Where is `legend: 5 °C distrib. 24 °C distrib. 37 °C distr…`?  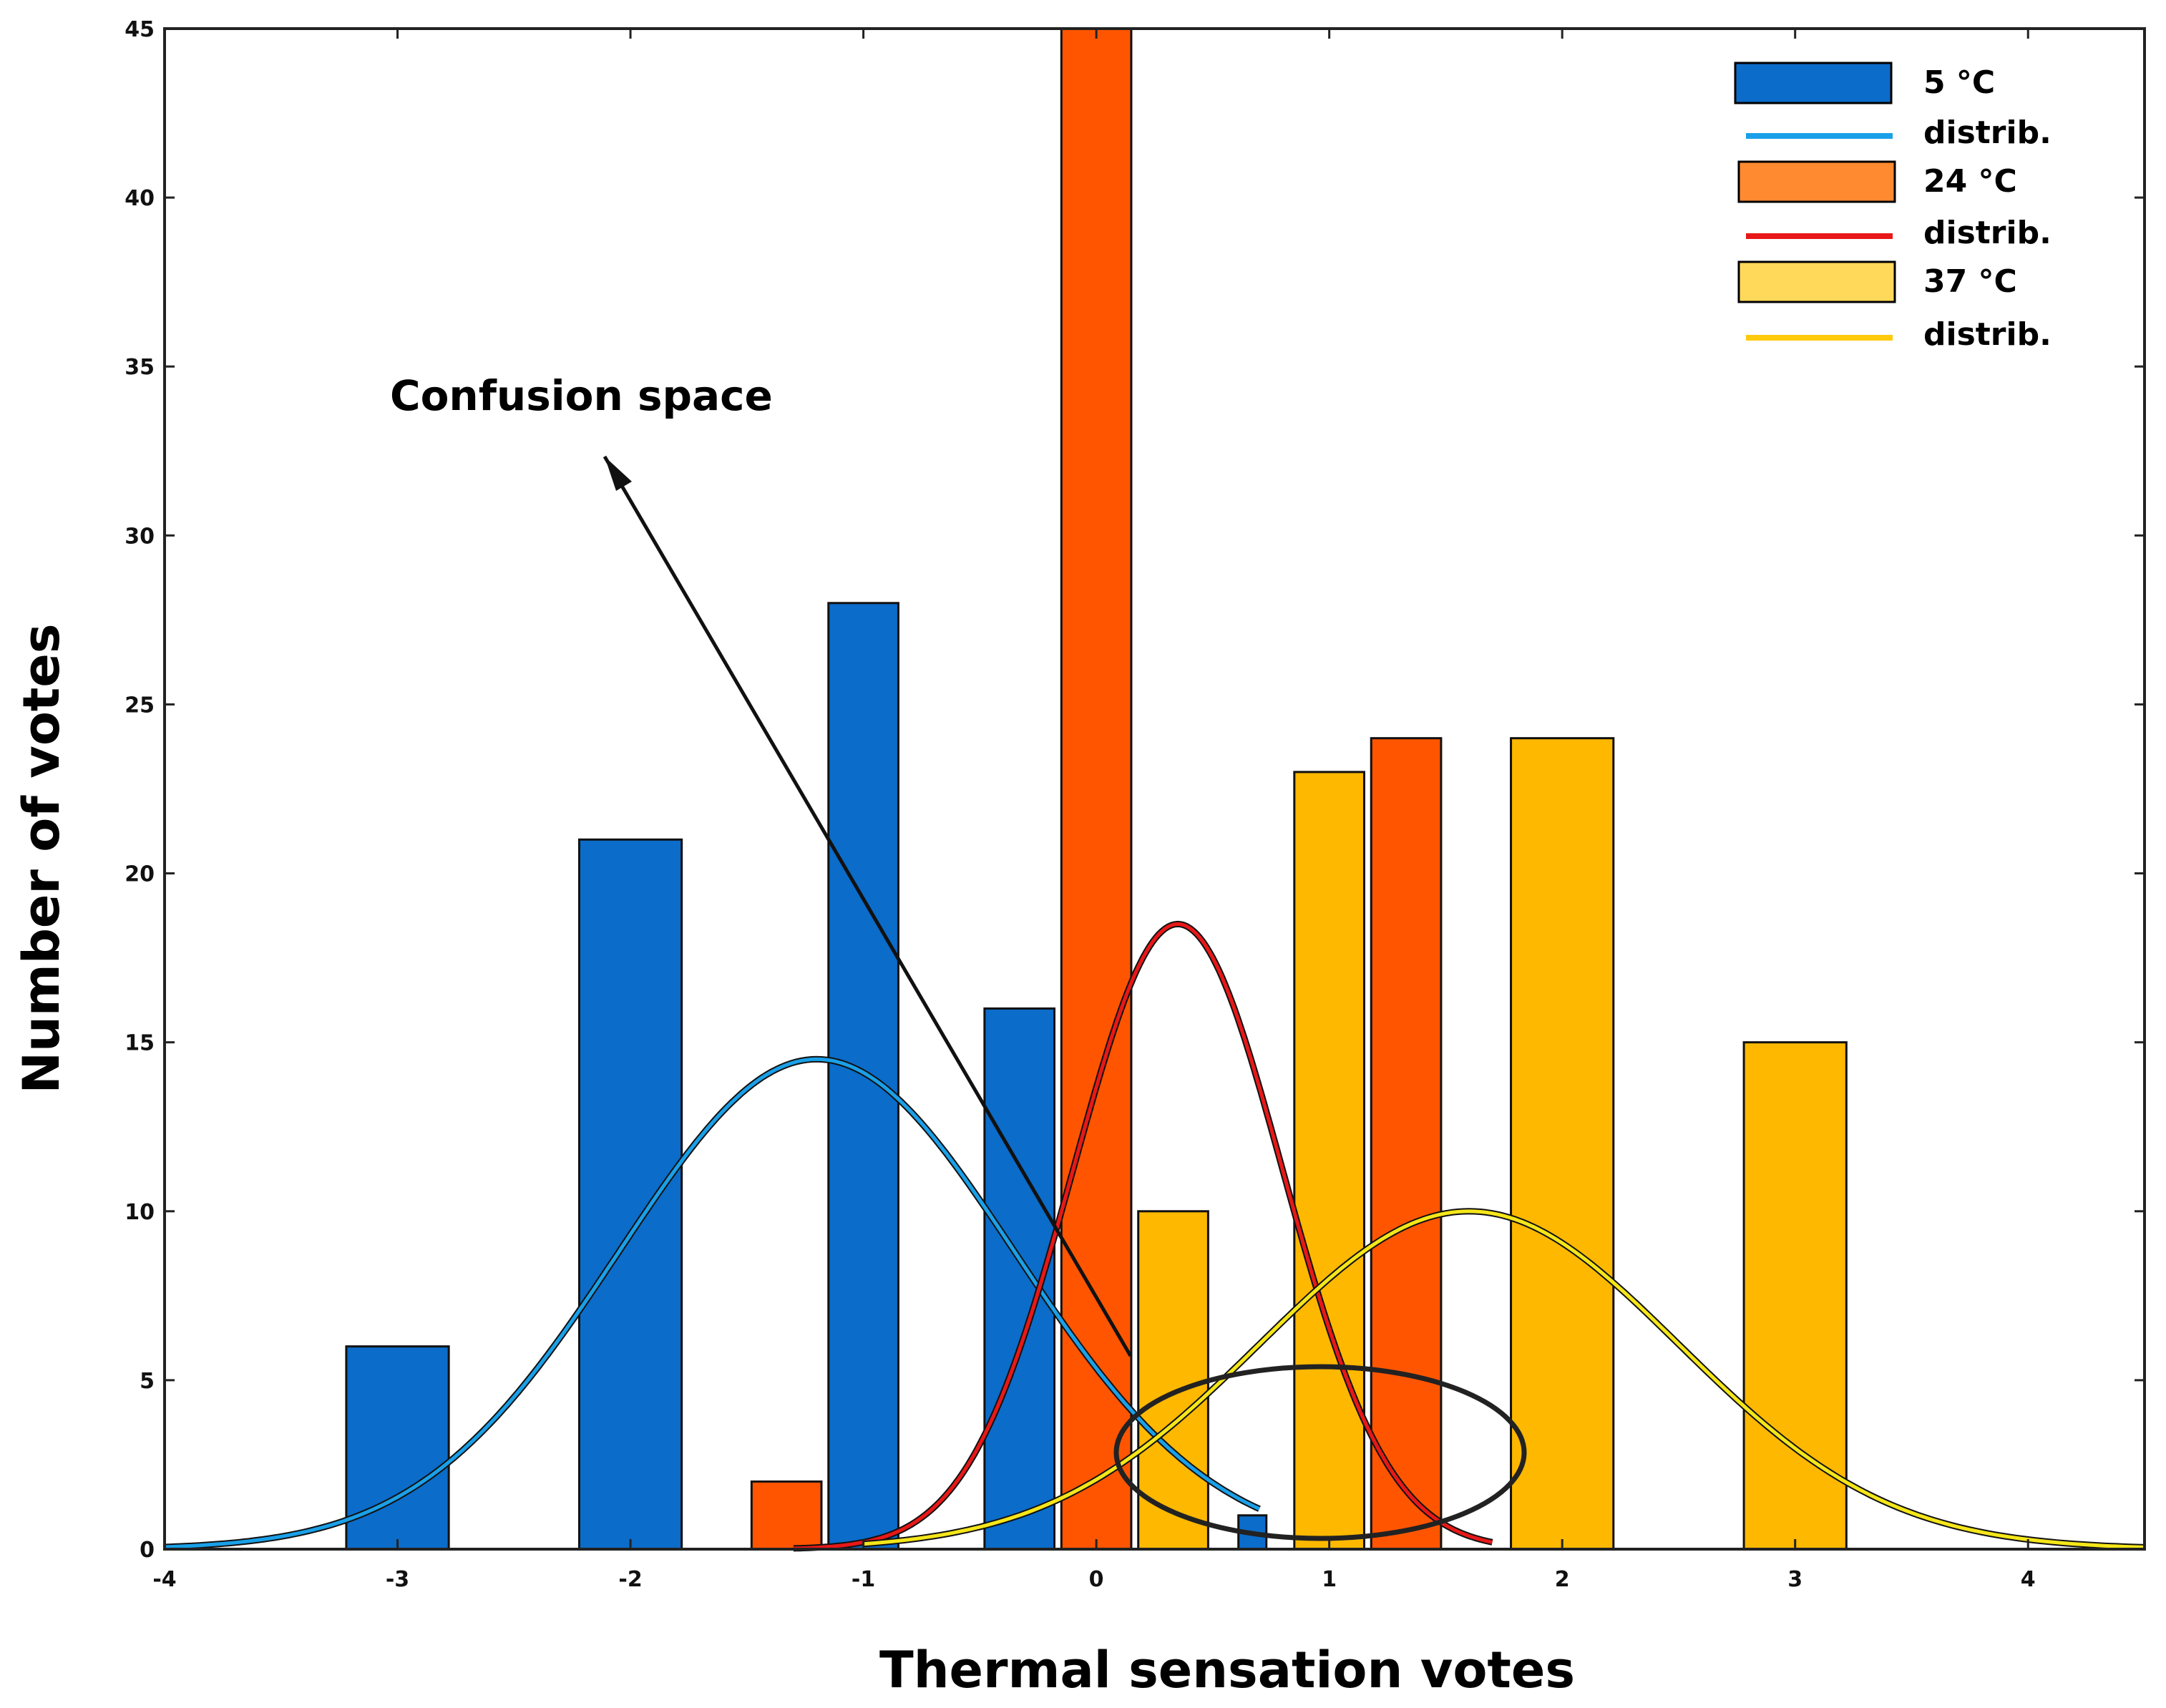 legend: 5 °C distrib. 24 °C distrib. 37 °C distr… is located at coordinates (1893, 207).